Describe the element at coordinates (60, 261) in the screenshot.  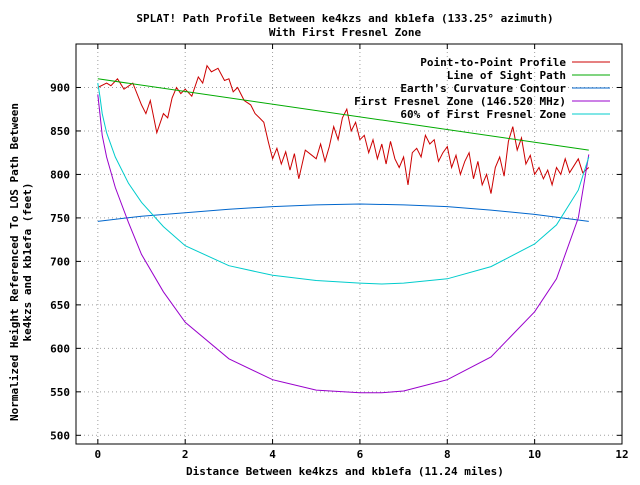
I see `y-tick-label: 700` at that location.